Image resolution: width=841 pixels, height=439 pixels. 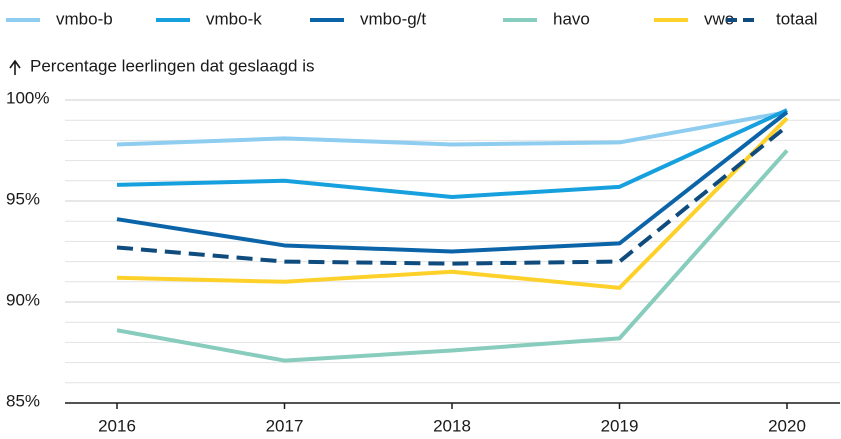 I want to click on x-tick-label: 2020, so click(x=787, y=425).